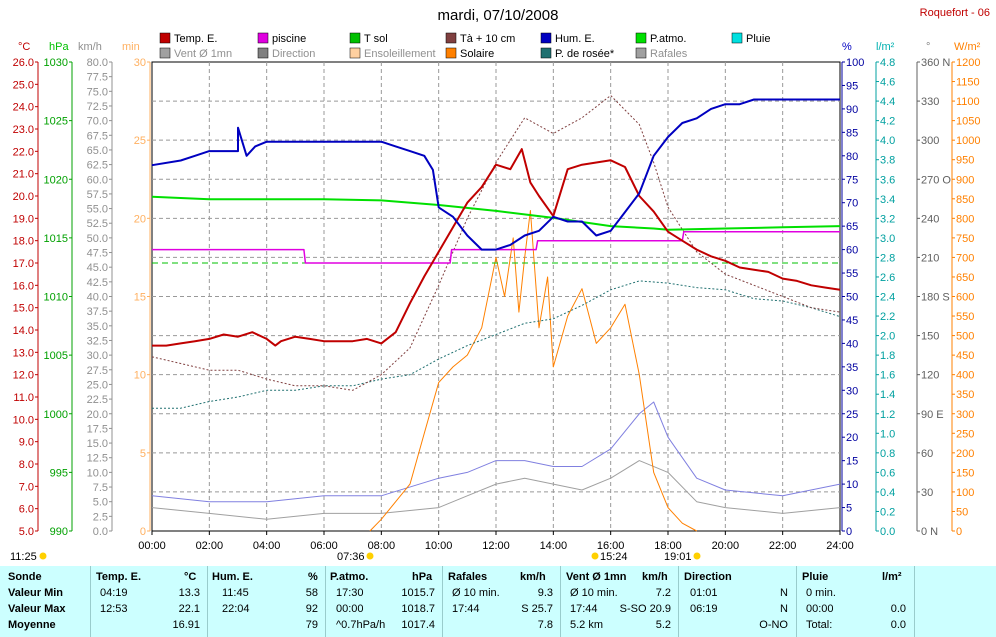 This screenshot has height=637, width=996. Describe the element at coordinates (24, 47) in the screenshot. I see `axis-unit-label: °C` at that location.